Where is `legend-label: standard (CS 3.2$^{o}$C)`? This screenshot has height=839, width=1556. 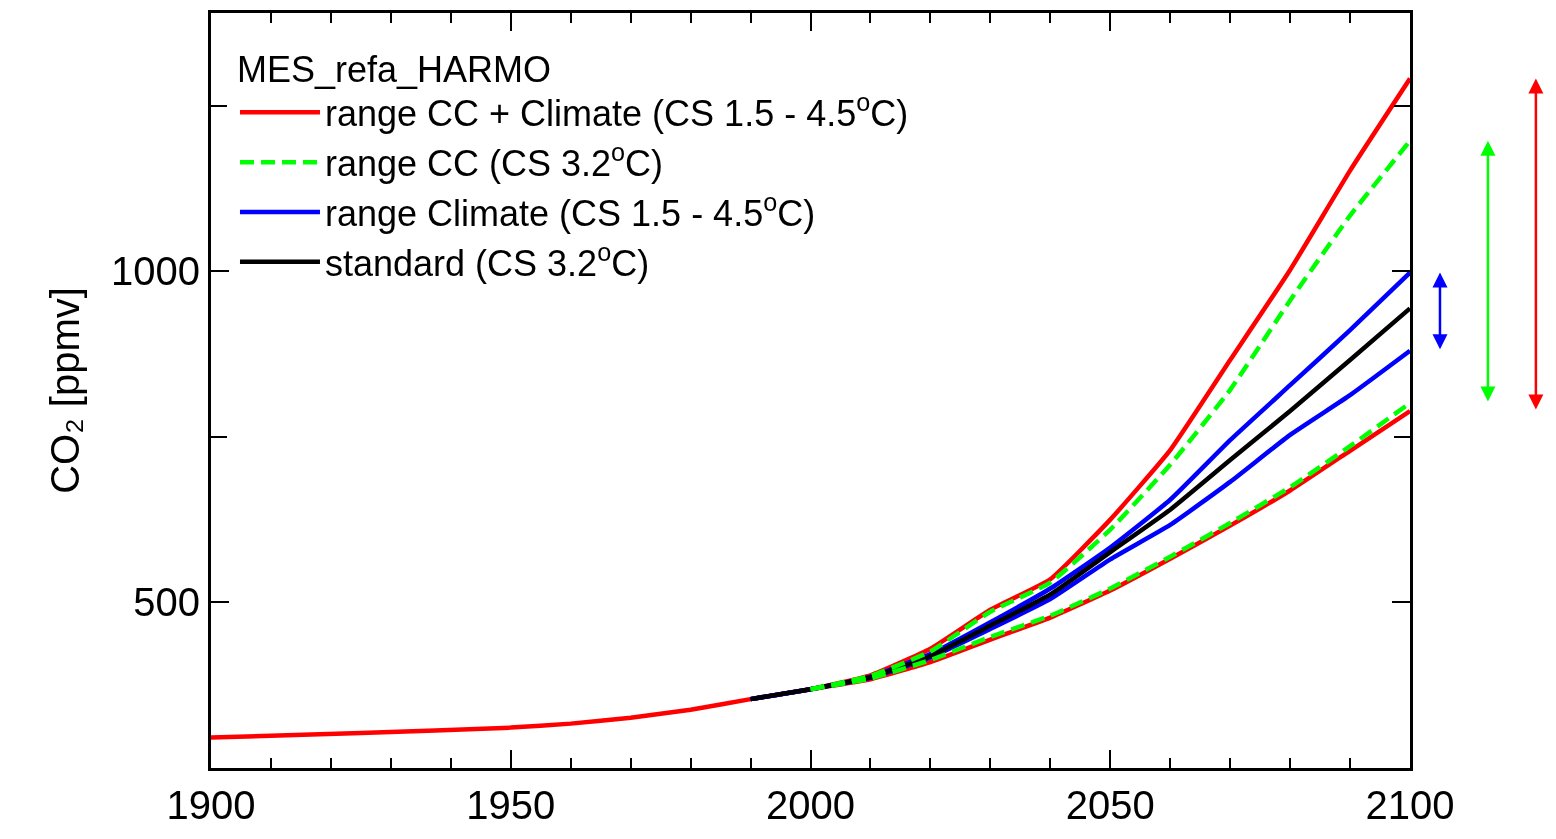 legend-label: standard (CS 3.2$^{o}$C) is located at coordinates (487, 260).